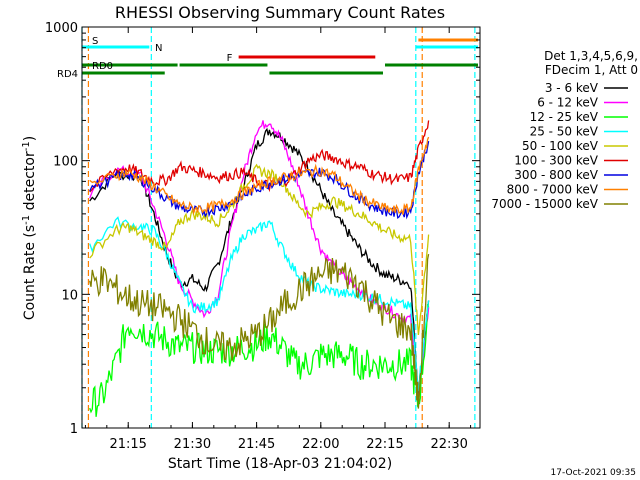 The width and height of the screenshot is (640, 480). What do you see at coordinates (74, 429) in the screenshot?
I see `y-tick-label-0: 1` at bounding box center [74, 429].